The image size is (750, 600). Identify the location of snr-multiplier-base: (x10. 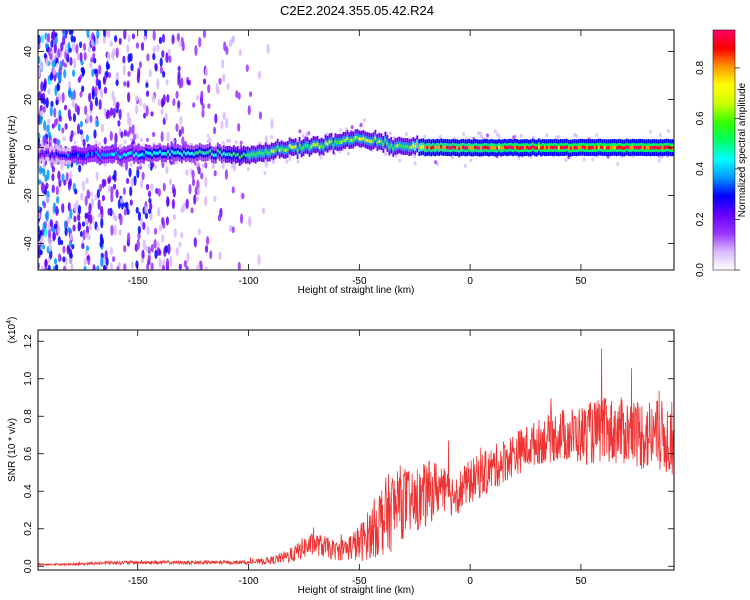
(12, 333).